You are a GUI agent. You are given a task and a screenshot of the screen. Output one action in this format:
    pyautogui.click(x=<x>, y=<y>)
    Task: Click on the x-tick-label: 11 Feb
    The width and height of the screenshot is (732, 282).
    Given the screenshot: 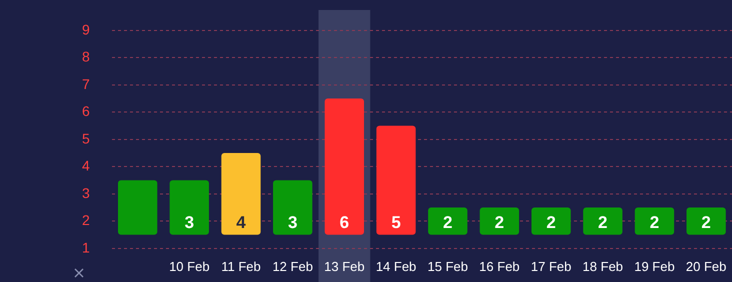 What is the action you would take?
    pyautogui.click(x=241, y=266)
    